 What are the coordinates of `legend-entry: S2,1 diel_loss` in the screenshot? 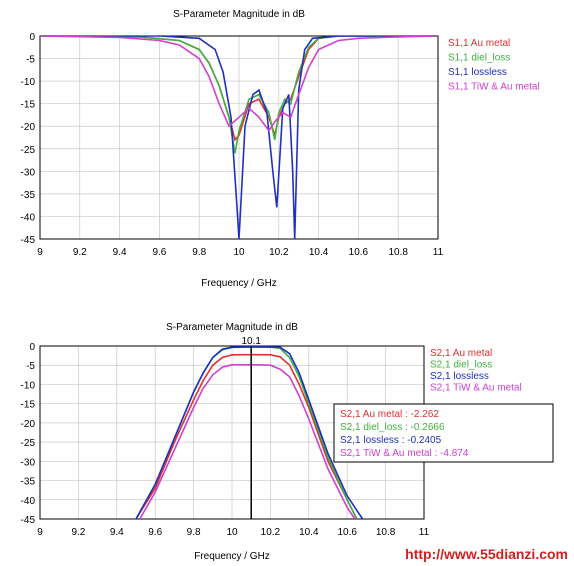 It's located at (461, 365).